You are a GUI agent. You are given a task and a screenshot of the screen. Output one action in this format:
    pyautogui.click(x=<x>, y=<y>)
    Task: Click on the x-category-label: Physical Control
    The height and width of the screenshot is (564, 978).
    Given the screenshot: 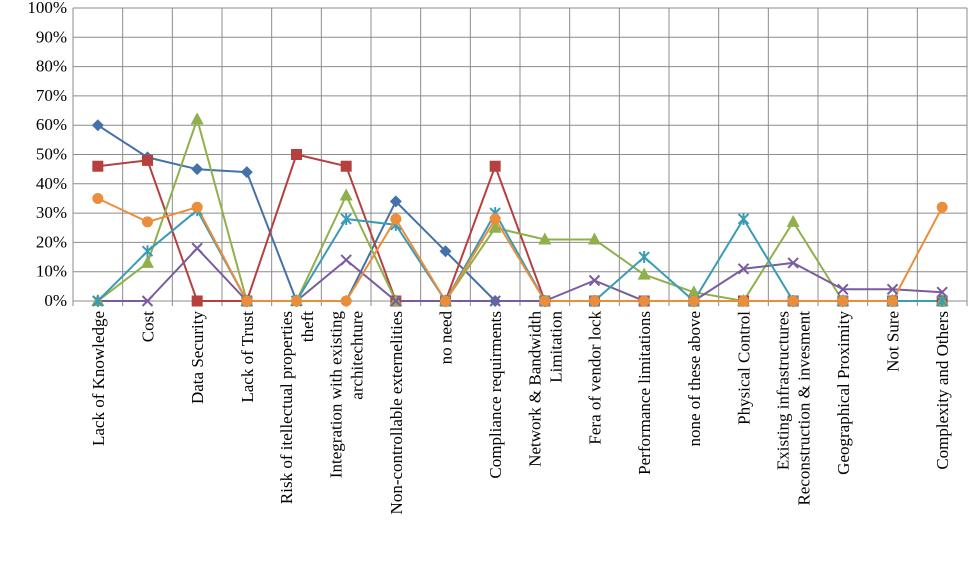 What is the action you would take?
    pyautogui.click(x=744, y=368)
    